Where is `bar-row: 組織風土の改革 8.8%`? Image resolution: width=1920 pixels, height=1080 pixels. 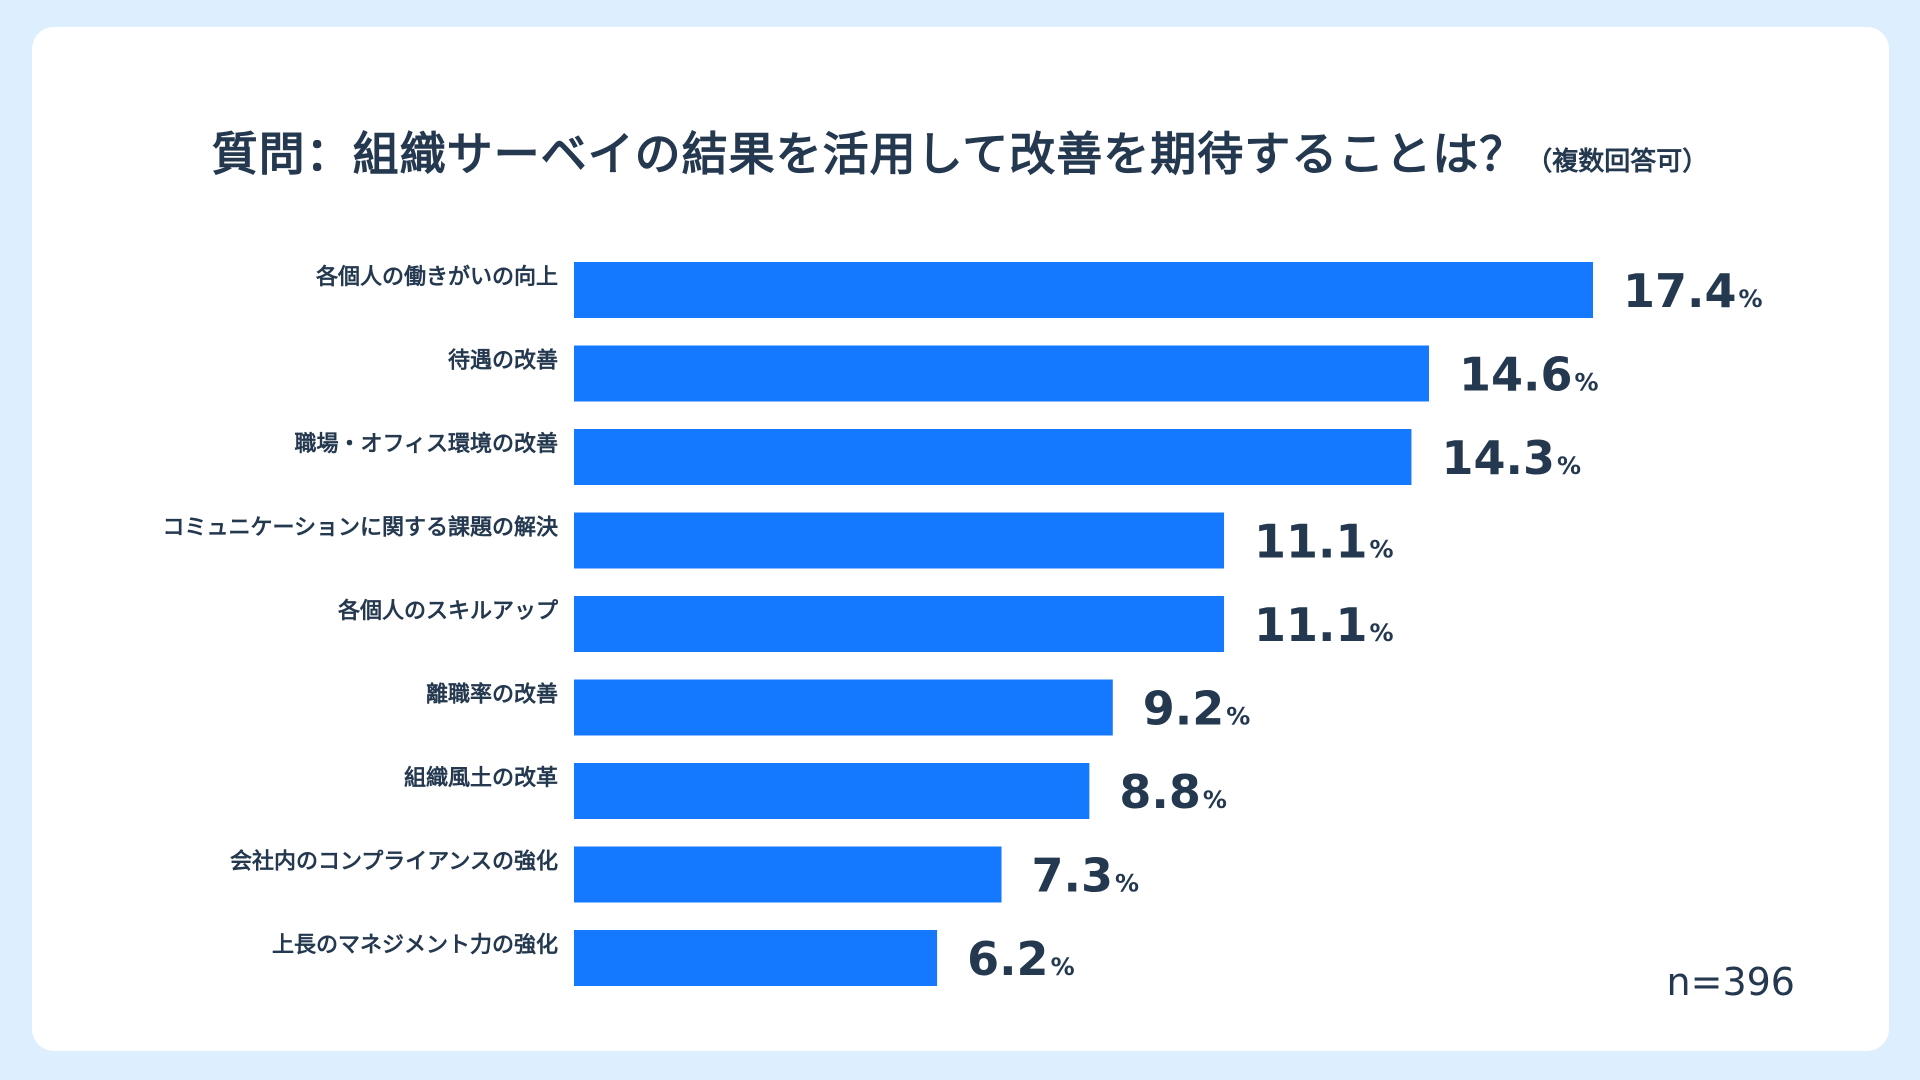 bar-row: 組織風土の改革 8.8% is located at coordinates (815, 791).